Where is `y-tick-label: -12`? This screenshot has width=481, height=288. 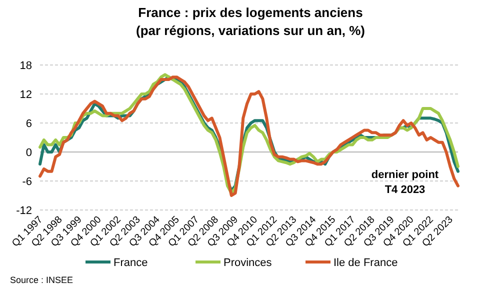 y-tick-label: -12 is located at coordinates (24, 211).